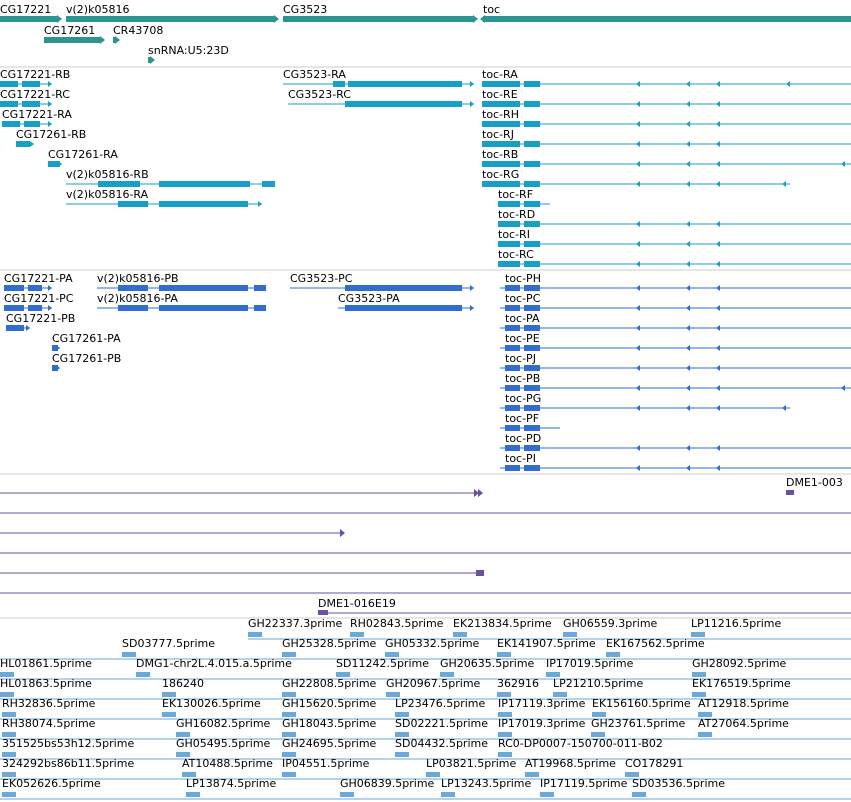 The width and height of the screenshot is (851, 802). I want to click on est-label: 351525bs53h12.5prime, so click(68, 743).